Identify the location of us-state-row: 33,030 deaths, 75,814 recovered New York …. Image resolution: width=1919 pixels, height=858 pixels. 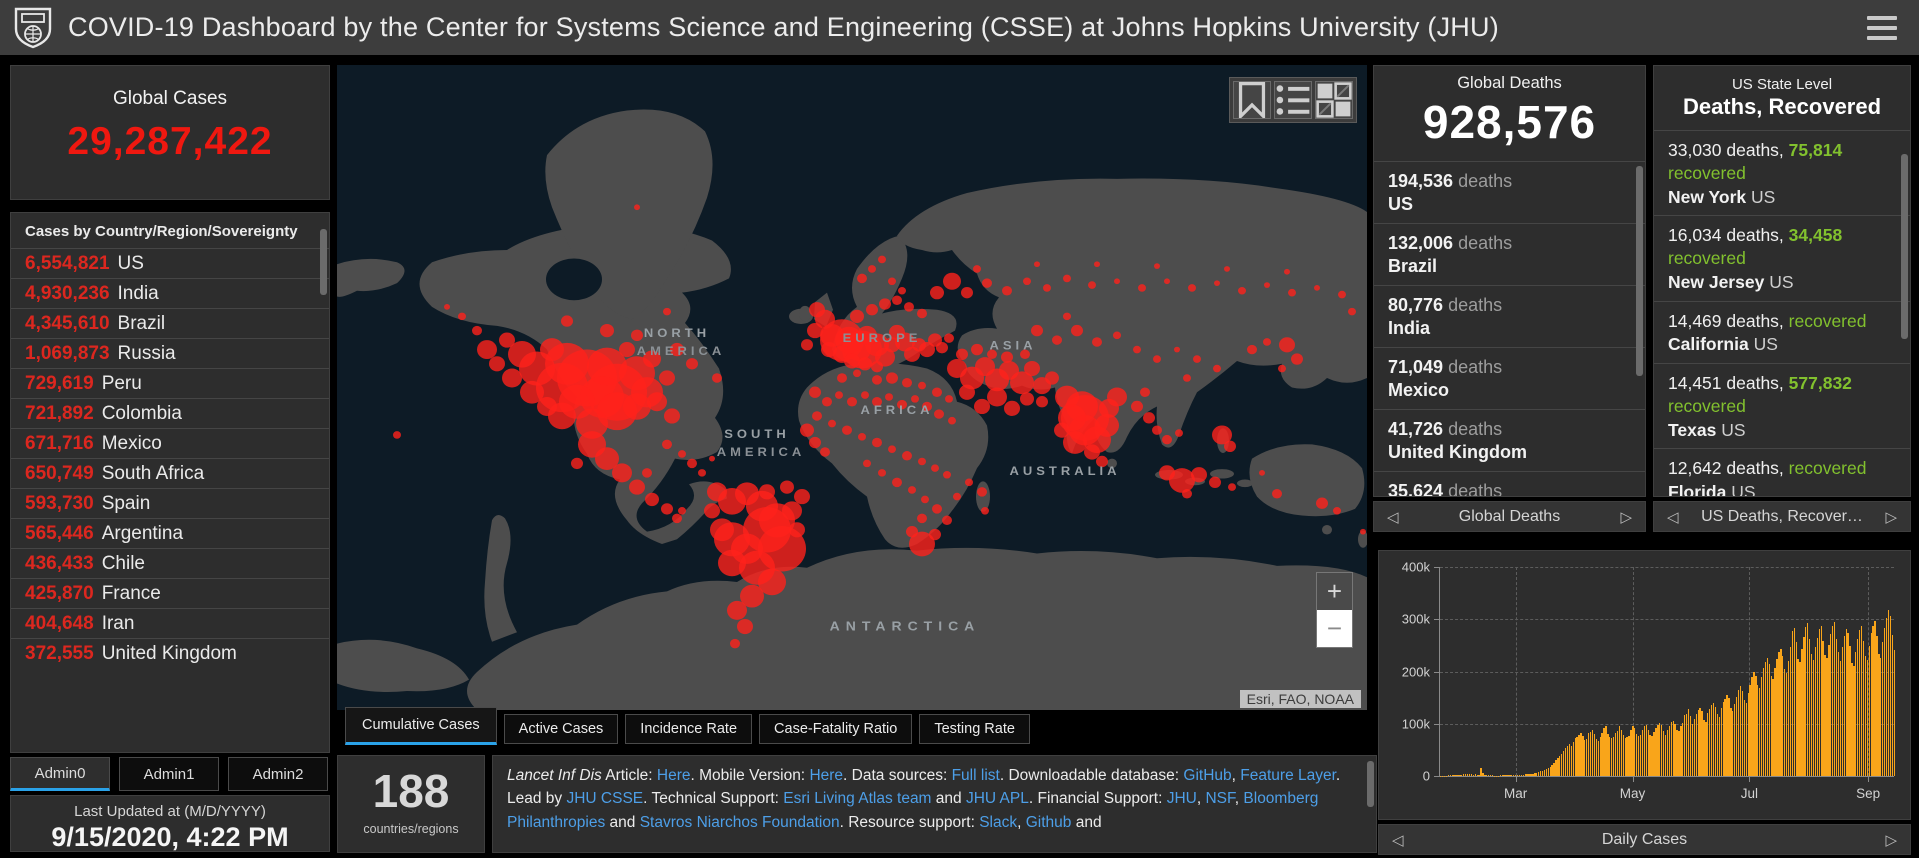
(1782, 172).